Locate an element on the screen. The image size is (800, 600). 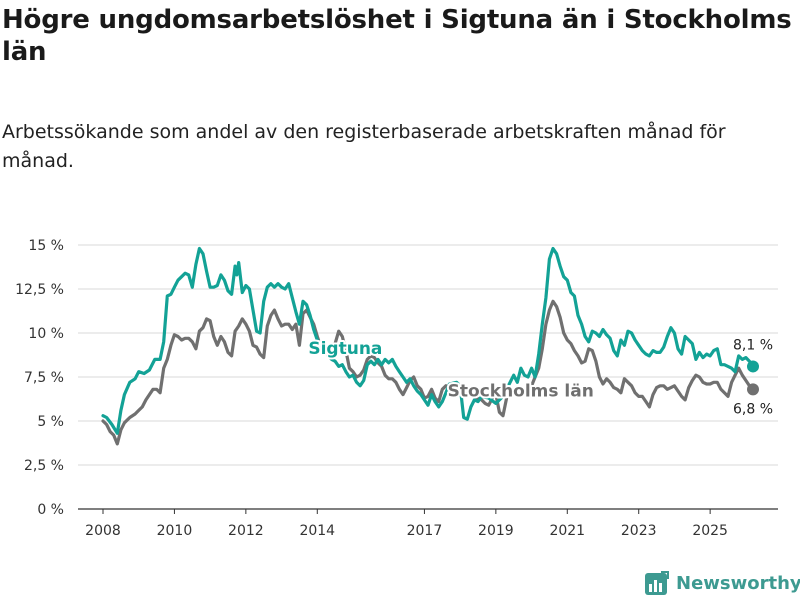
y-tick-label: 10 % is located at coordinates (46, 334).